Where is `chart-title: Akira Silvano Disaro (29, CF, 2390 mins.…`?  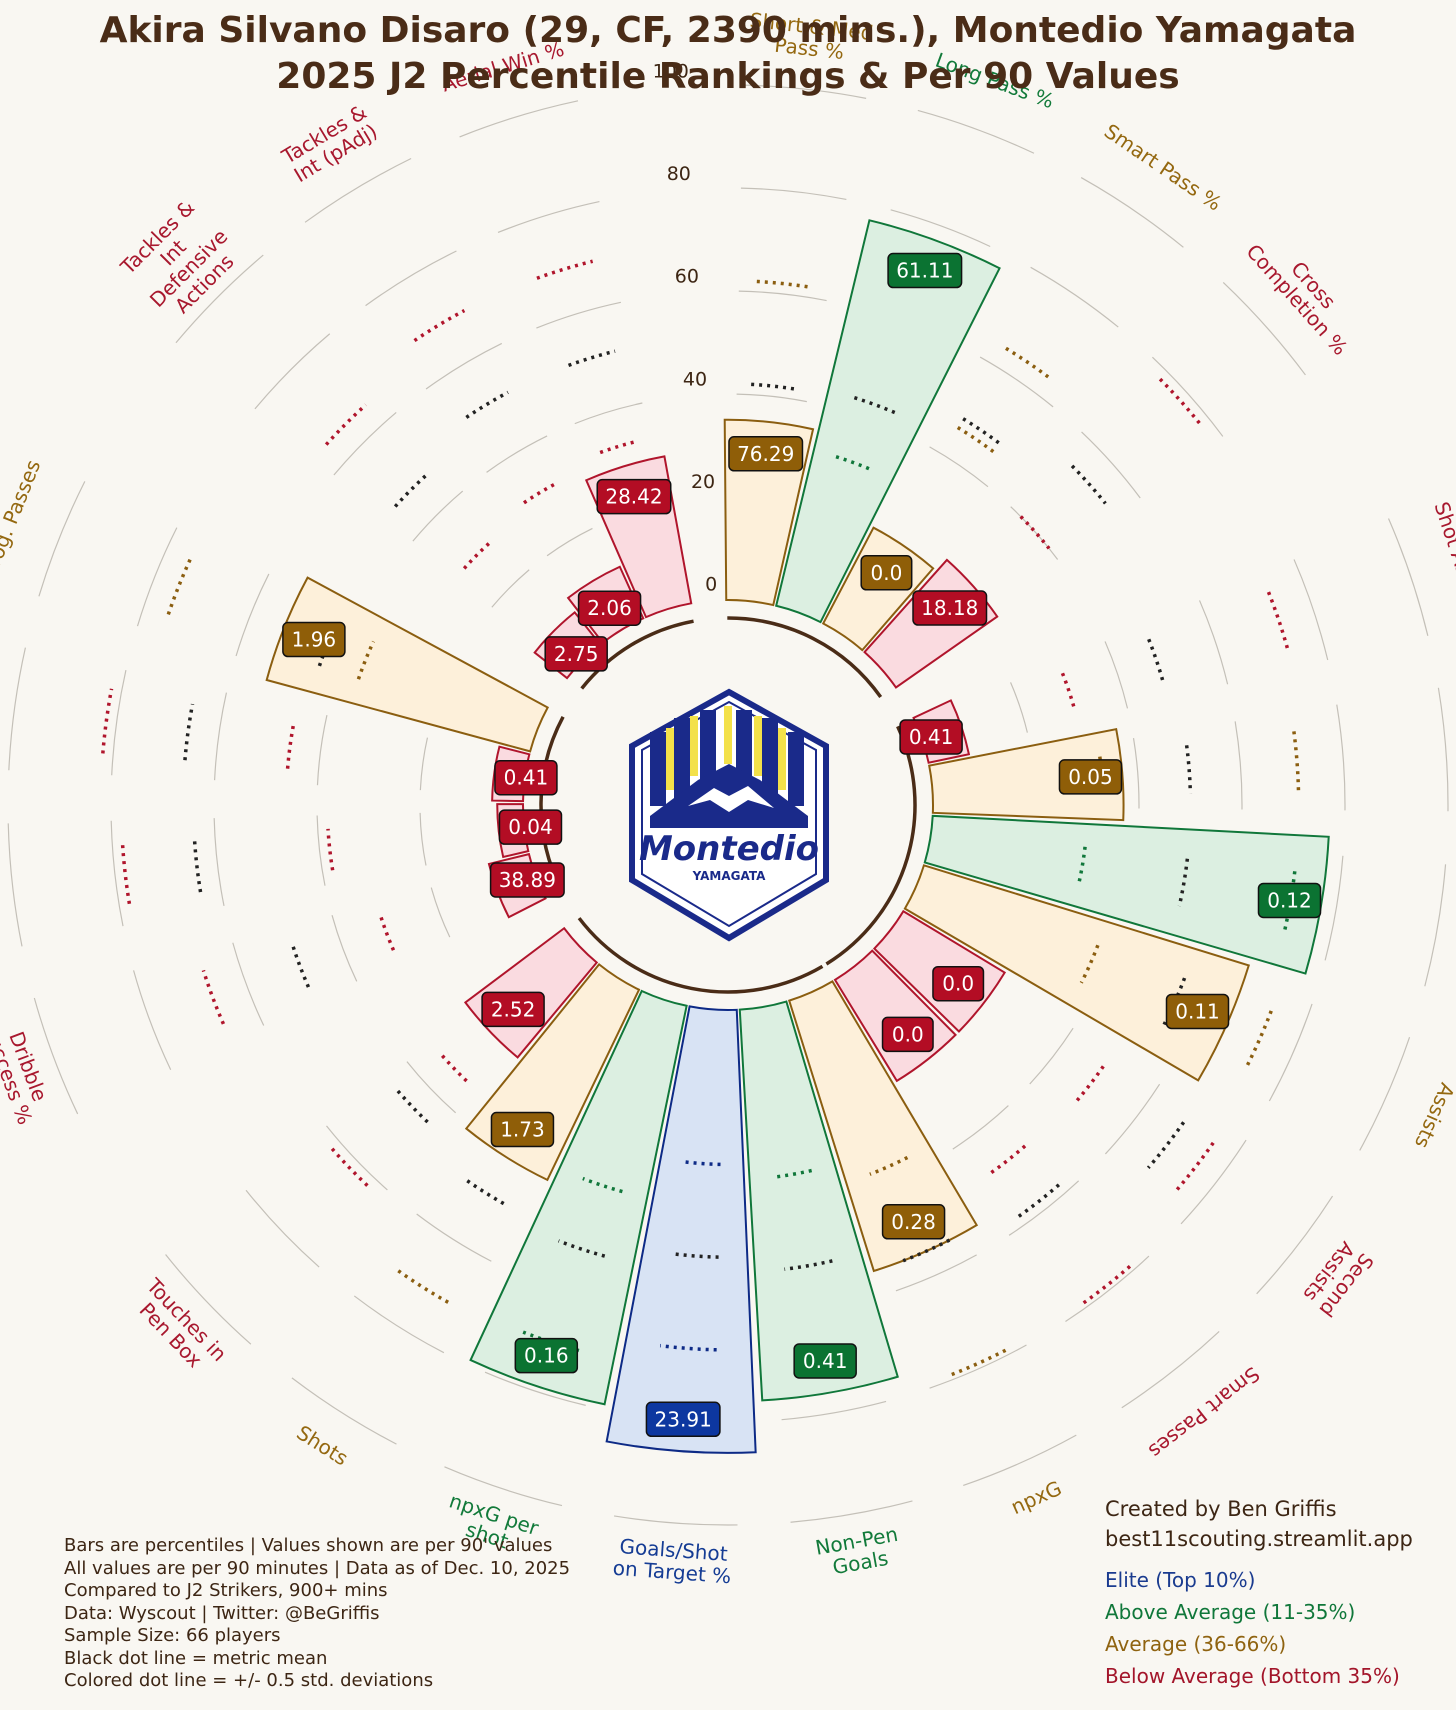
chart-title: Akira Silvano Disaro (29, CF, 2390 mins.… is located at coordinates (728, 54).